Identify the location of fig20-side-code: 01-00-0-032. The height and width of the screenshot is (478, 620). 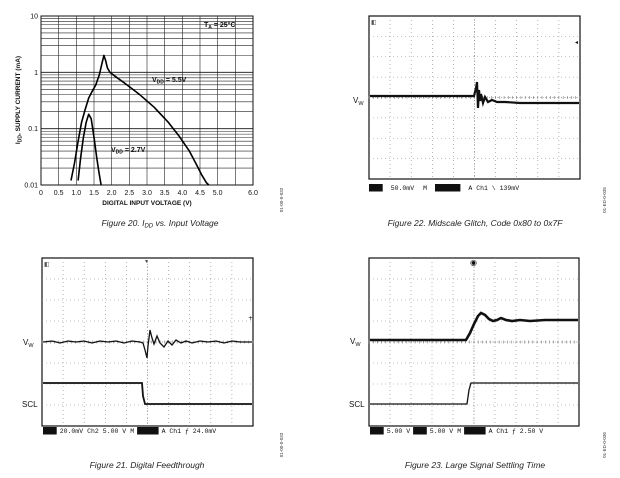
(281, 199).